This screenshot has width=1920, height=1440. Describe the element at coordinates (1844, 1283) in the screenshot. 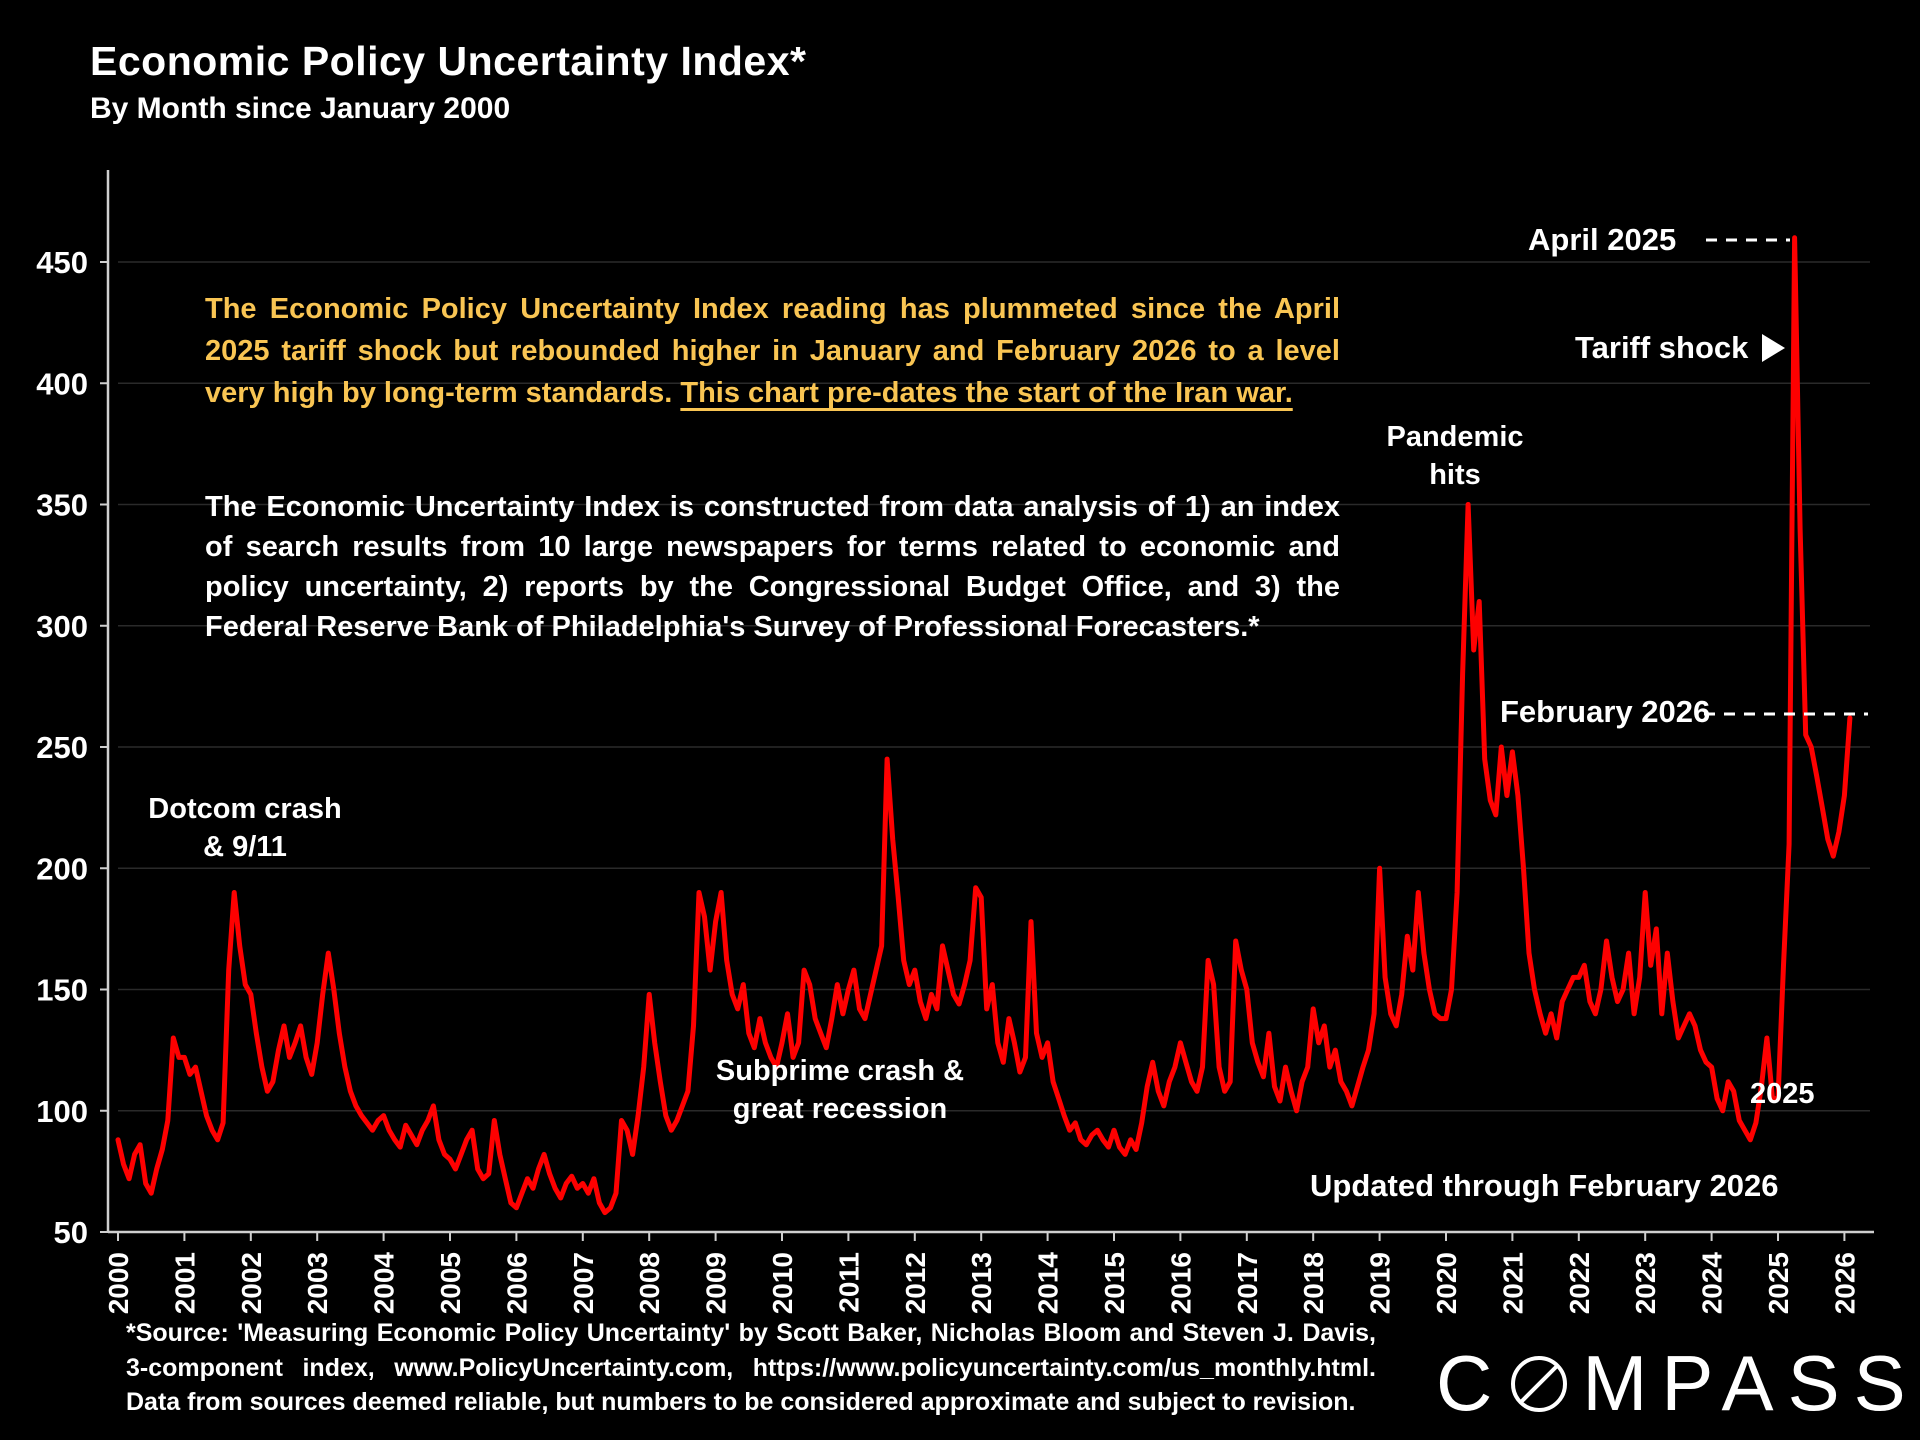

I see `x-tick-label: 2026` at that location.